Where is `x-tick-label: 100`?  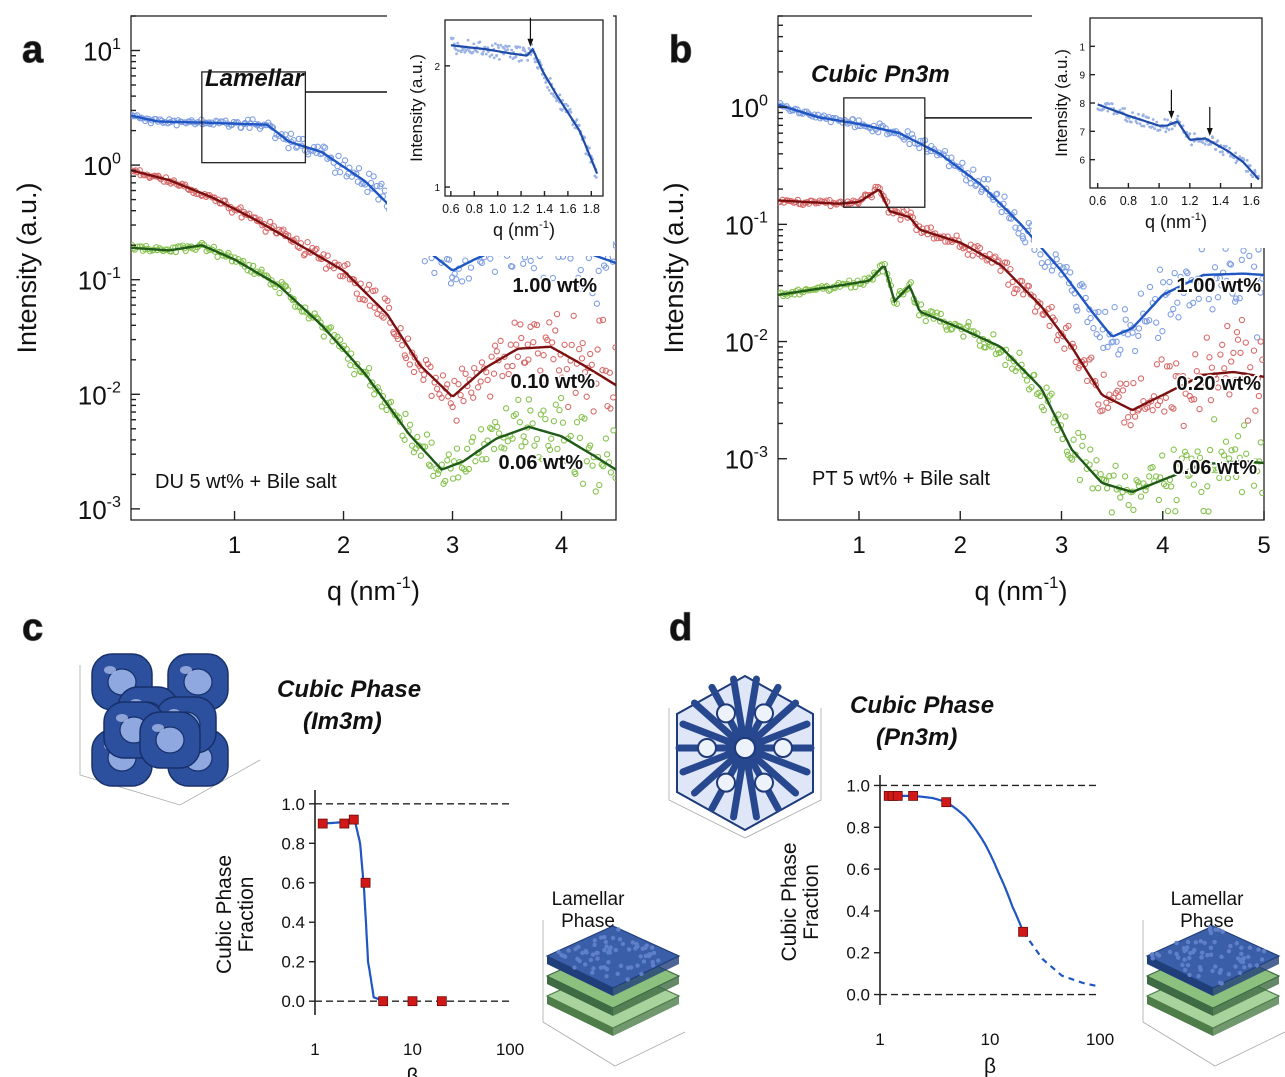
x-tick-label: 100 is located at coordinates (1100, 1039).